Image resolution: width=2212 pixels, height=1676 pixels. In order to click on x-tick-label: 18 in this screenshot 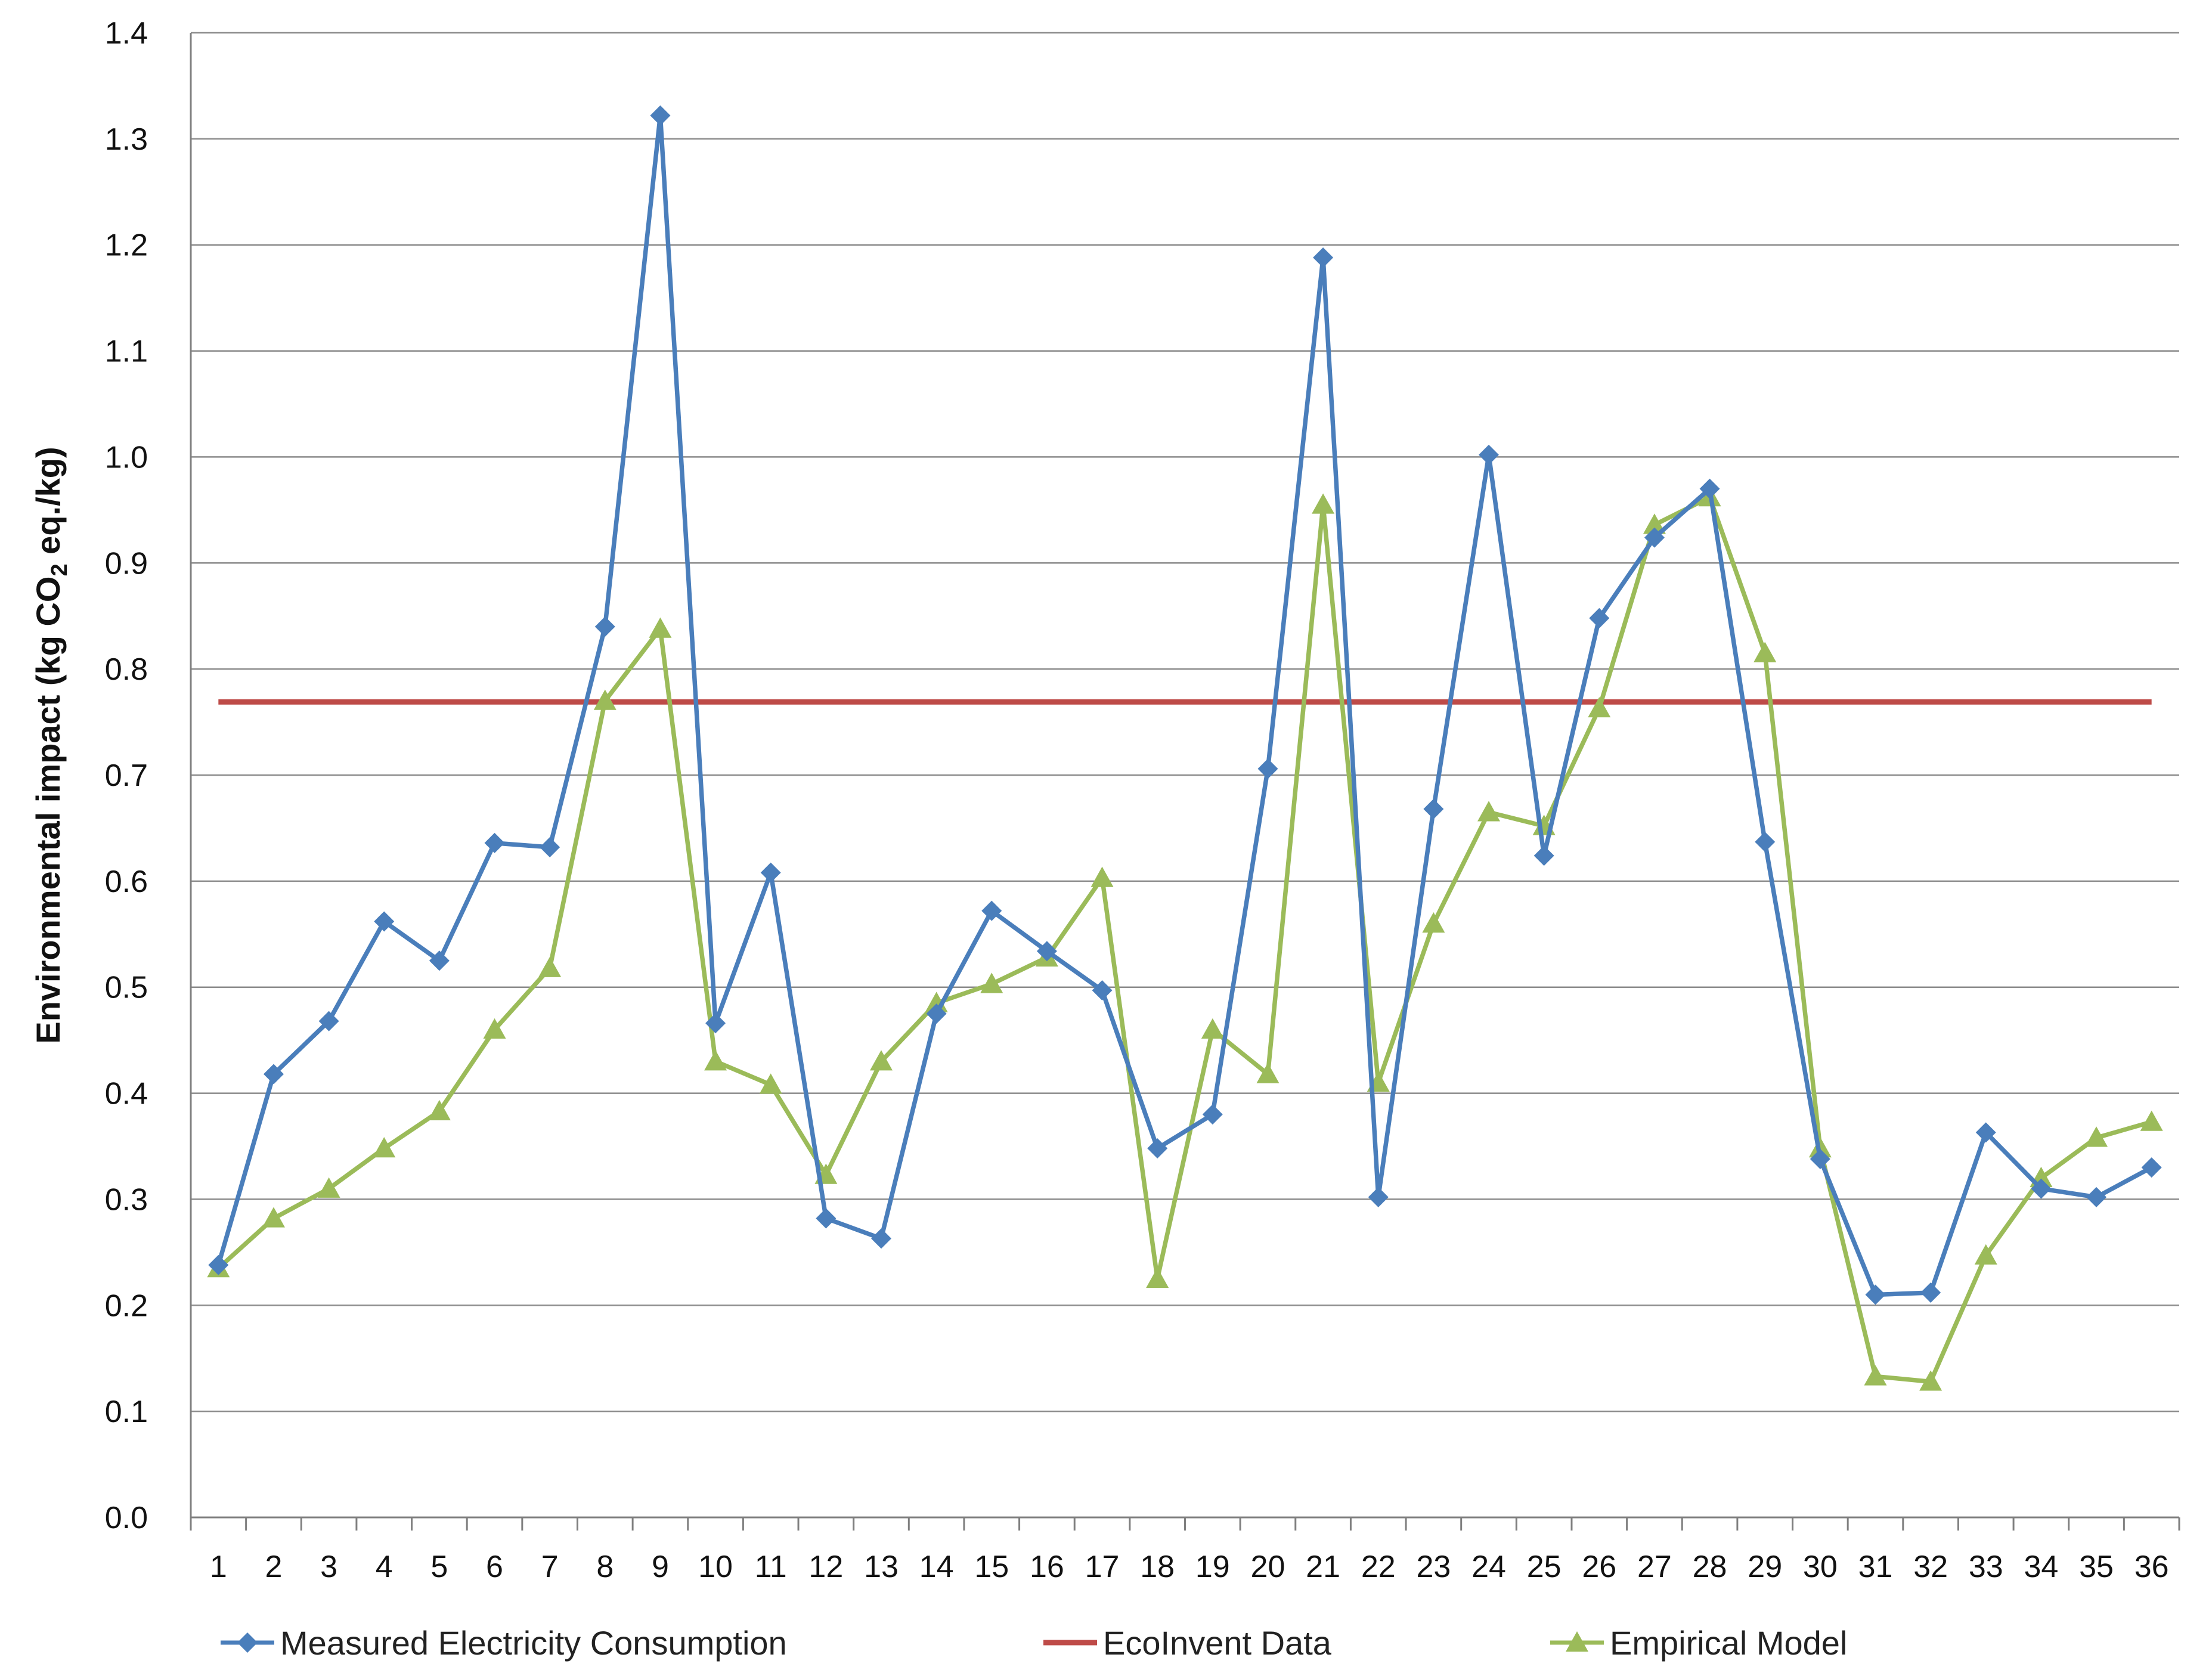, I will do `click(1157, 1567)`.